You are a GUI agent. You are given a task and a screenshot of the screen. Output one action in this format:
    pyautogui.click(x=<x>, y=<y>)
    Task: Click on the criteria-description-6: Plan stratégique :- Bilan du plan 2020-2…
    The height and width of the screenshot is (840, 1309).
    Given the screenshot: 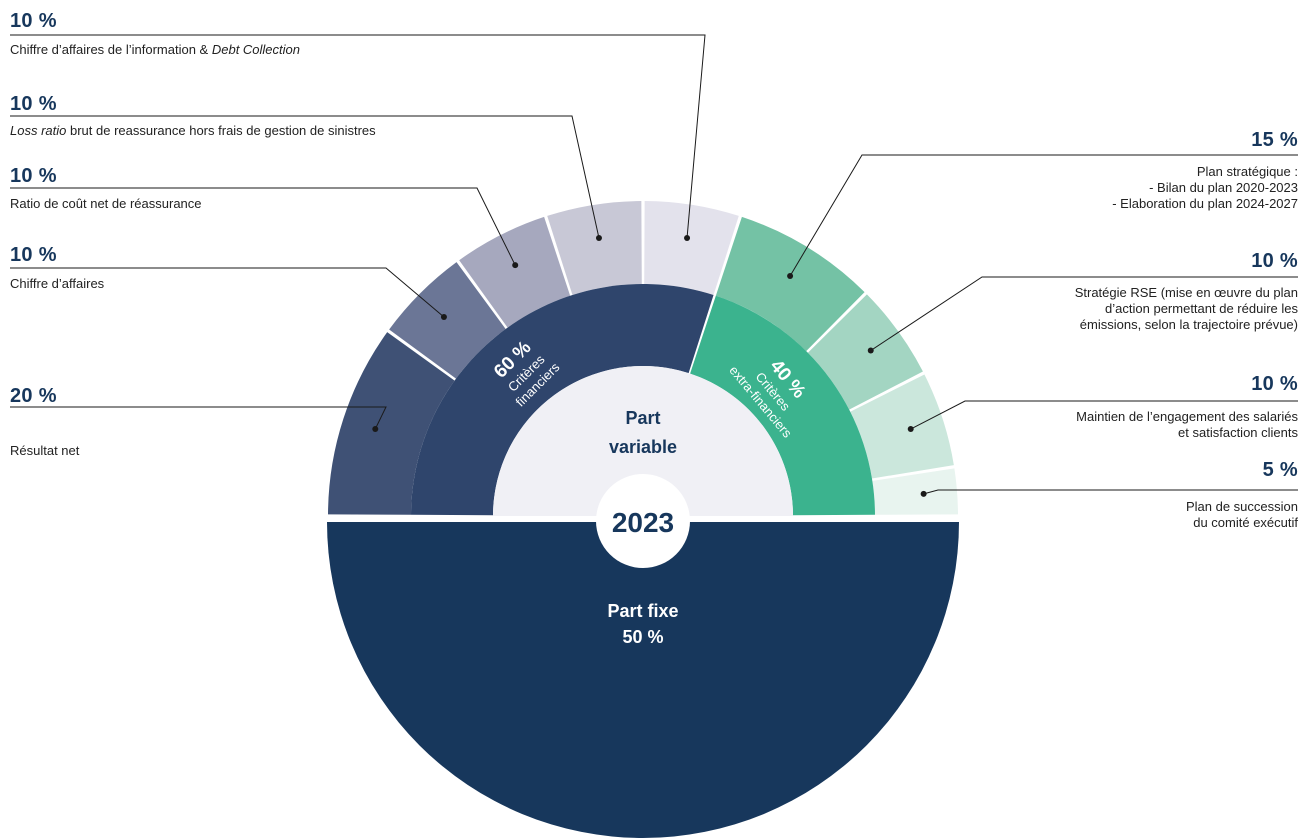 What is the action you would take?
    pyautogui.click(x=1205, y=187)
    